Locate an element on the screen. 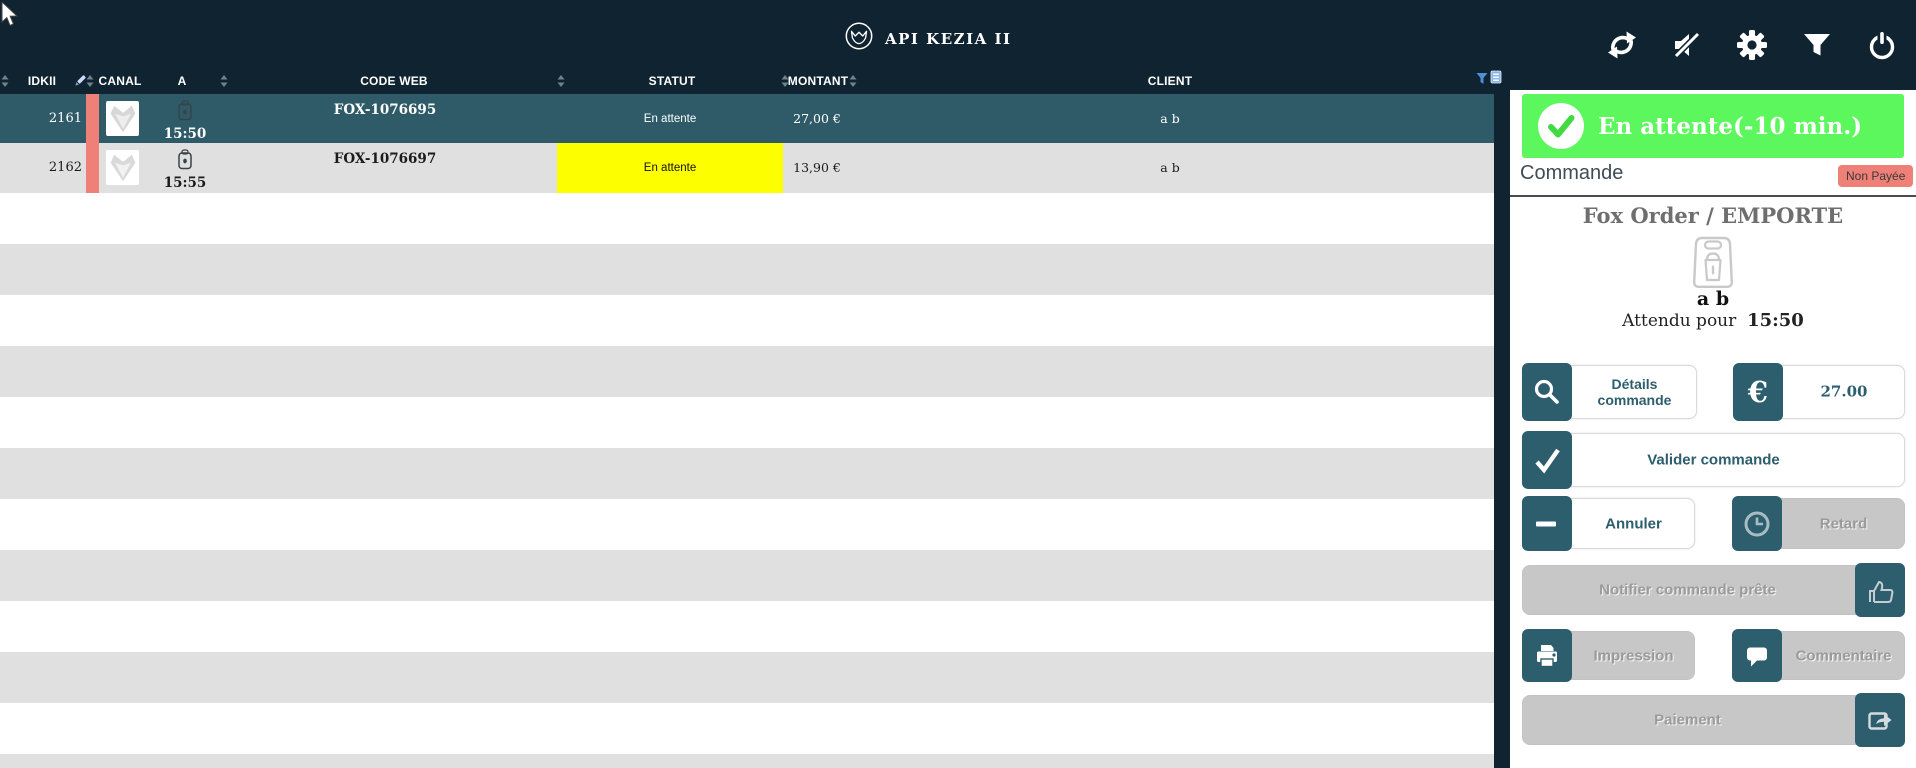 The width and height of the screenshot is (1916, 768). cancel-button: Annuler is located at coordinates (1608, 523).